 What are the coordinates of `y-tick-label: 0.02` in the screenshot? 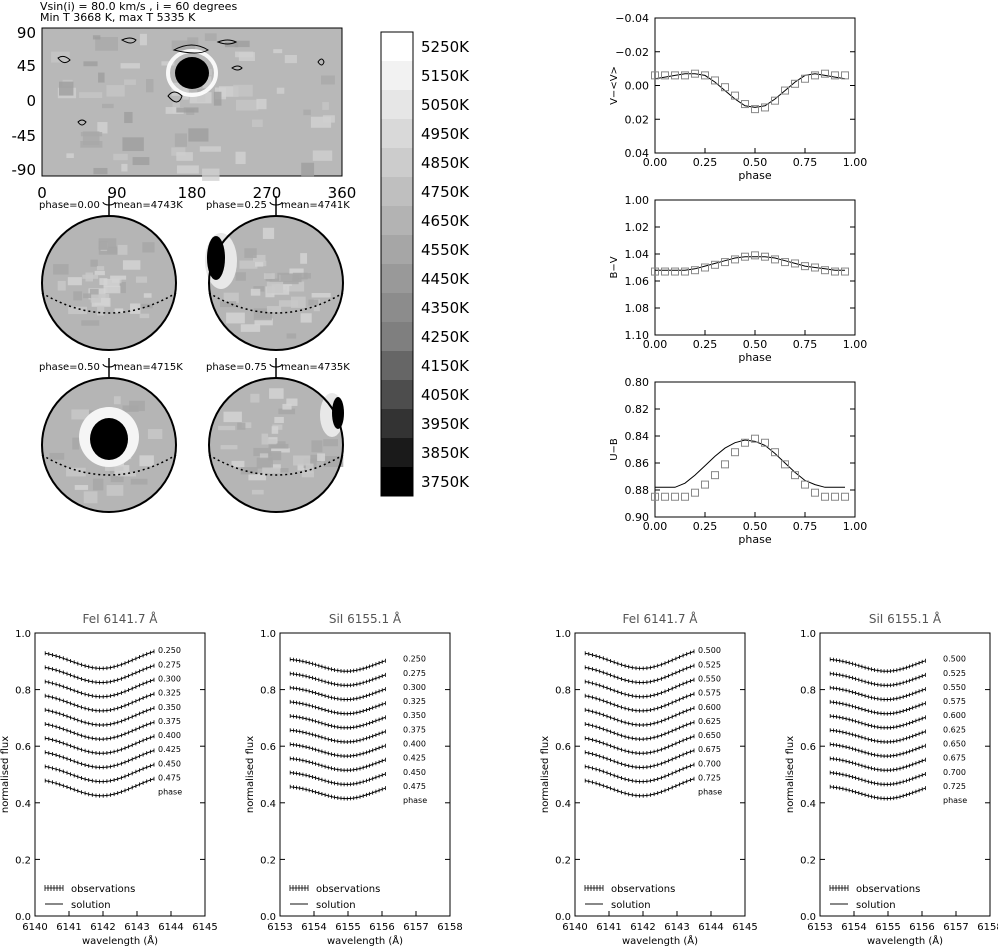 It's located at (637, 119).